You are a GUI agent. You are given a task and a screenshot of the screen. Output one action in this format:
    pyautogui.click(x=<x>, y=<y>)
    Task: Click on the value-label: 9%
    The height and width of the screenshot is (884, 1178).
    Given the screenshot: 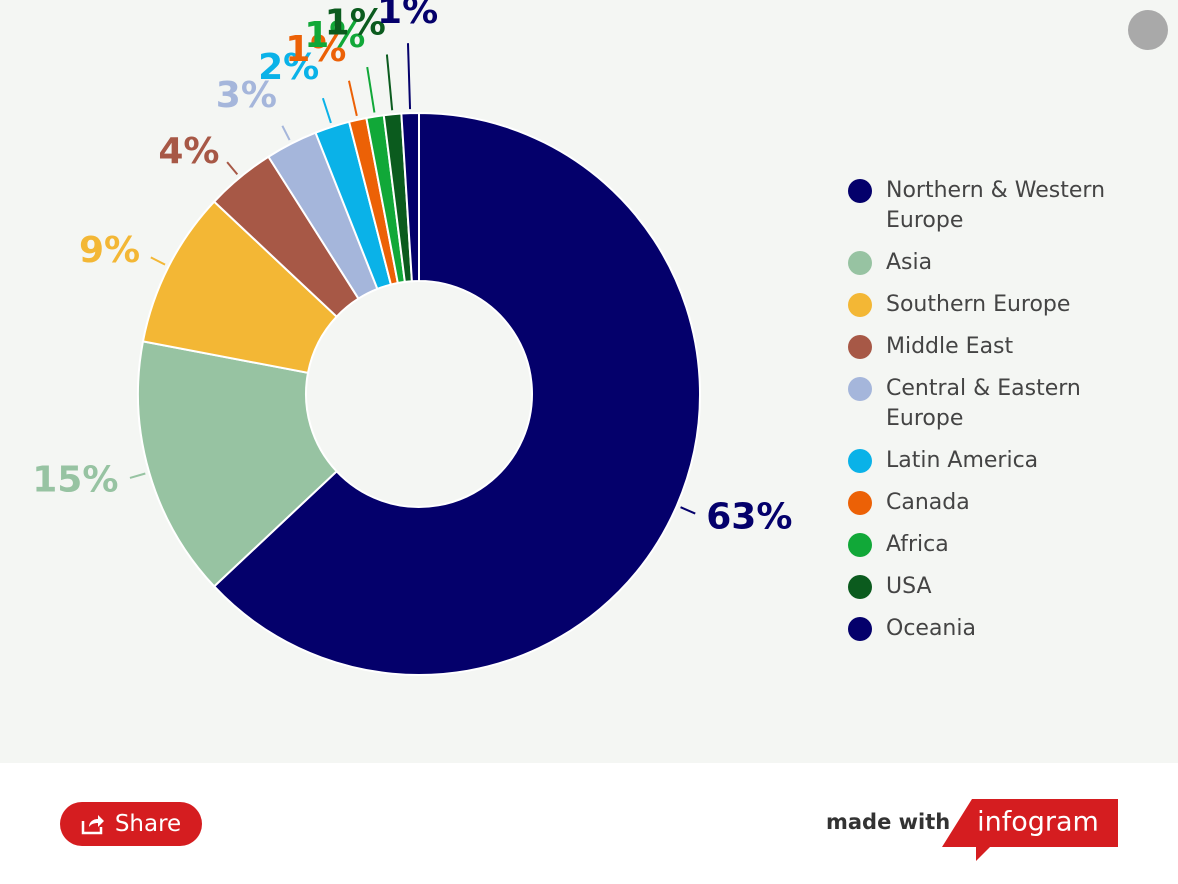 What is the action you would take?
    pyautogui.click(x=109, y=250)
    